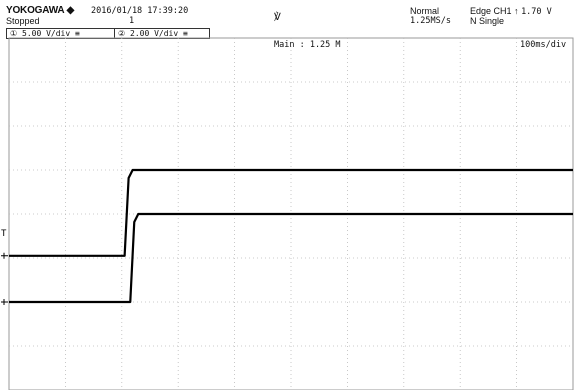 This screenshot has width=577, height=390. I want to click on trigger-position-marker-icon: ℣, so click(277, 17).